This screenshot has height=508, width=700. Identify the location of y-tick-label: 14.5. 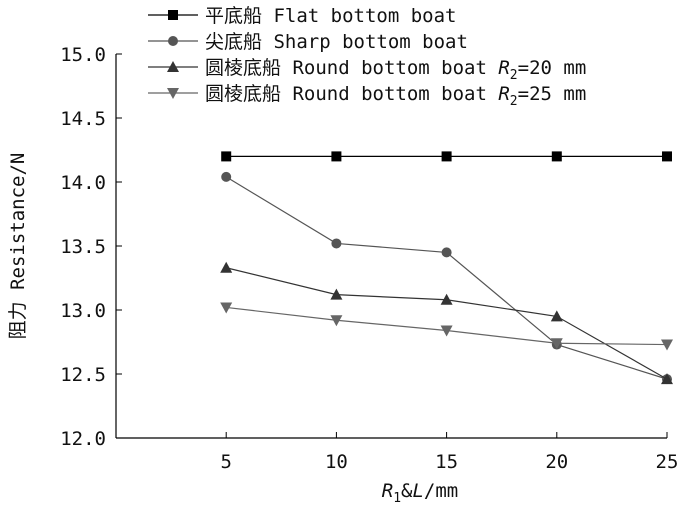
(83, 119).